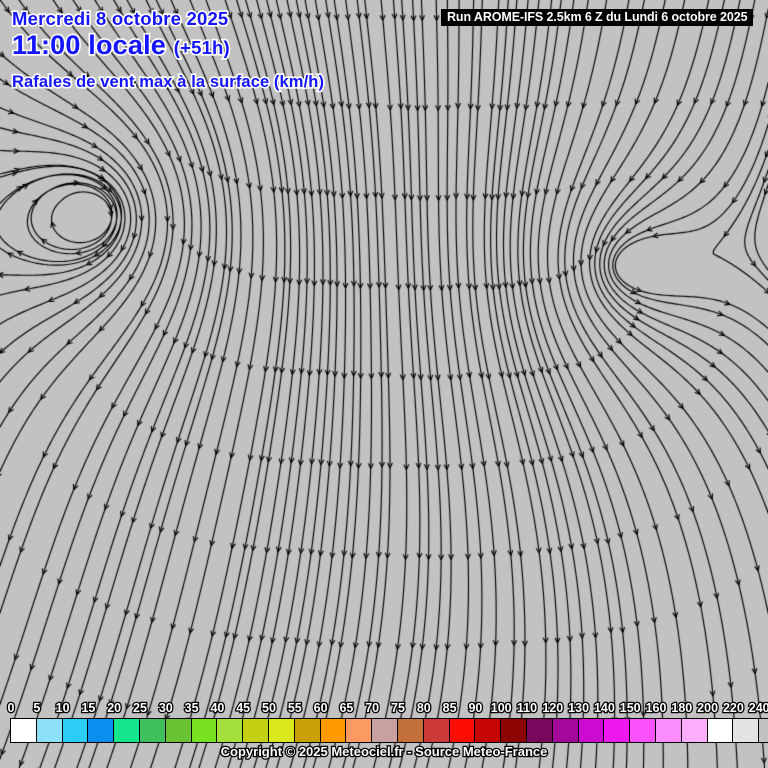 The height and width of the screenshot is (768, 768). I want to click on legend-tick: 45, so click(243, 708).